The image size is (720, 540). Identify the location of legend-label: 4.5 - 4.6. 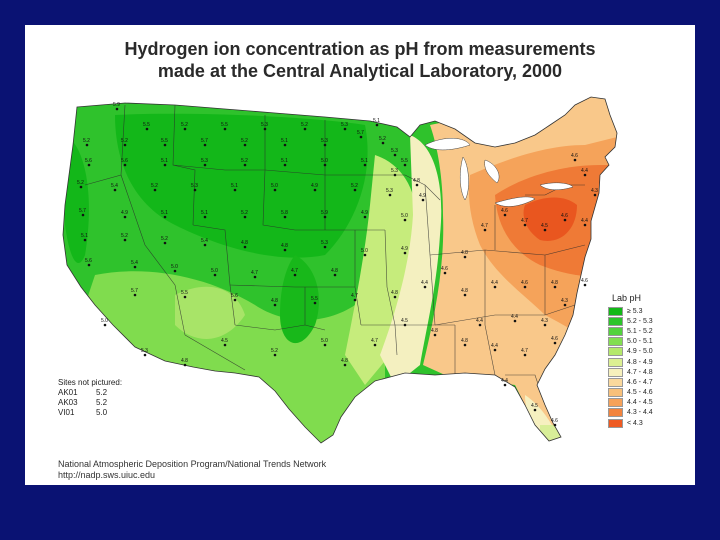
(640, 393).